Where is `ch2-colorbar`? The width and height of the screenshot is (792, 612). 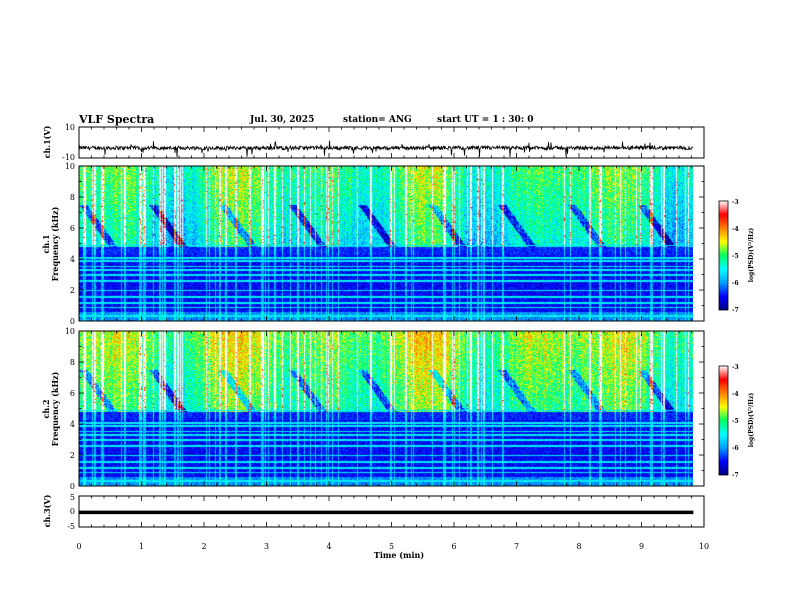
ch2-colorbar is located at coordinates (723, 420).